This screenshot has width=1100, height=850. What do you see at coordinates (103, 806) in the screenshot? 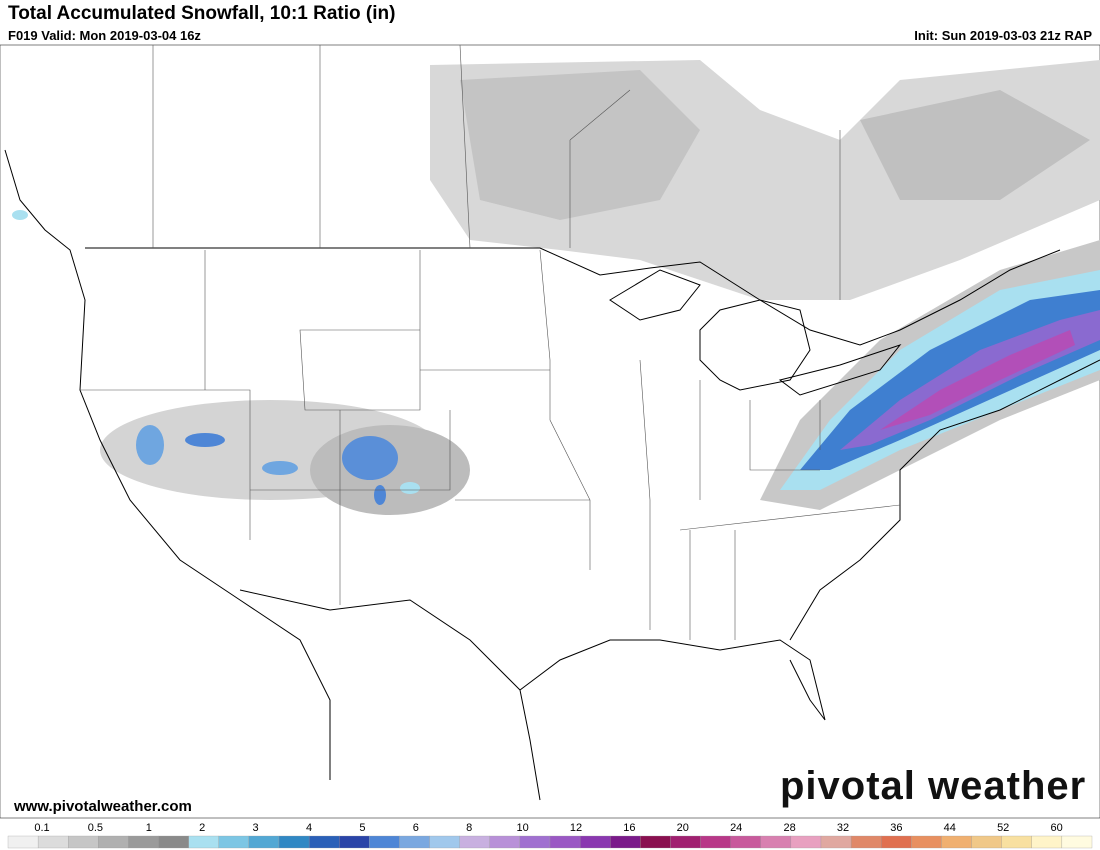
I see `website: www.pivotalweather.com` at bounding box center [103, 806].